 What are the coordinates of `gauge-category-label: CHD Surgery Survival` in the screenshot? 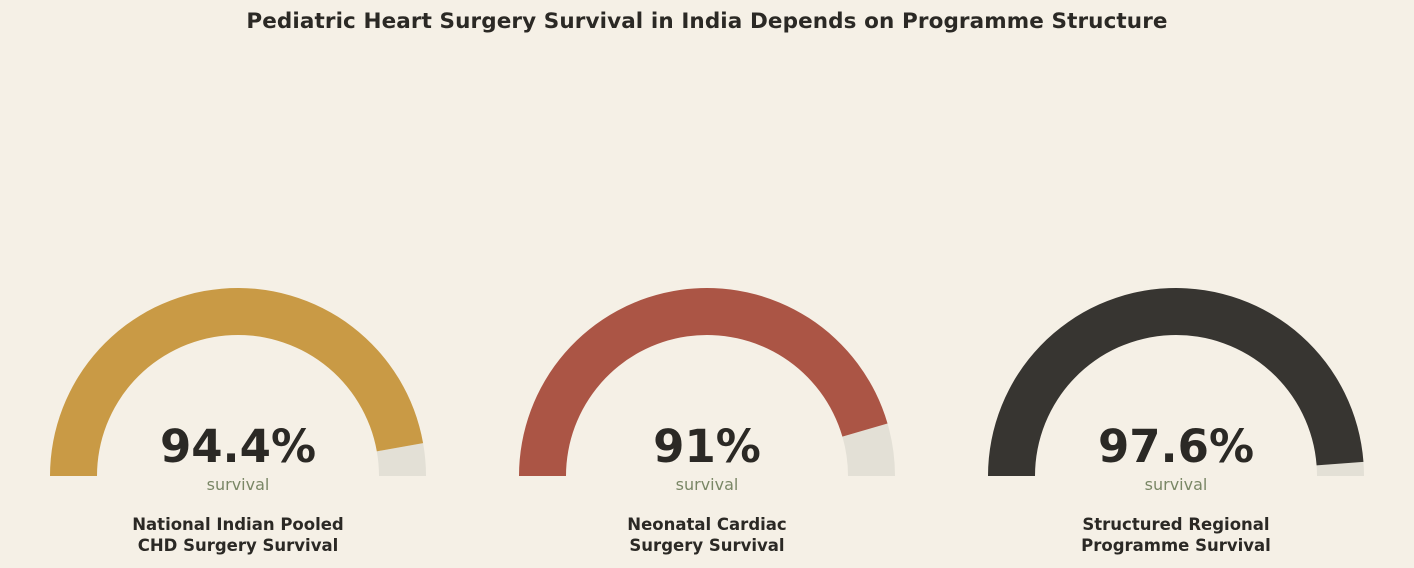 It's located at (238, 545).